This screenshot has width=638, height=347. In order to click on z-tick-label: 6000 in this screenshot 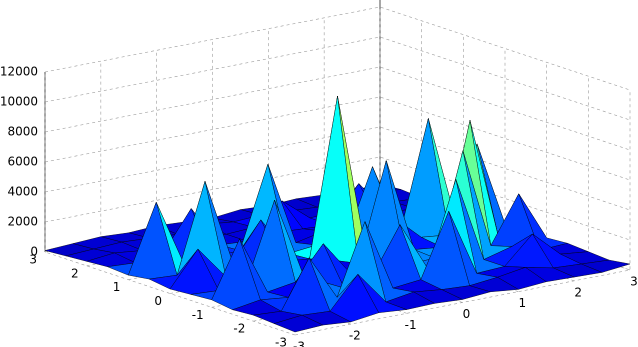, I will do `click(22, 162)`.